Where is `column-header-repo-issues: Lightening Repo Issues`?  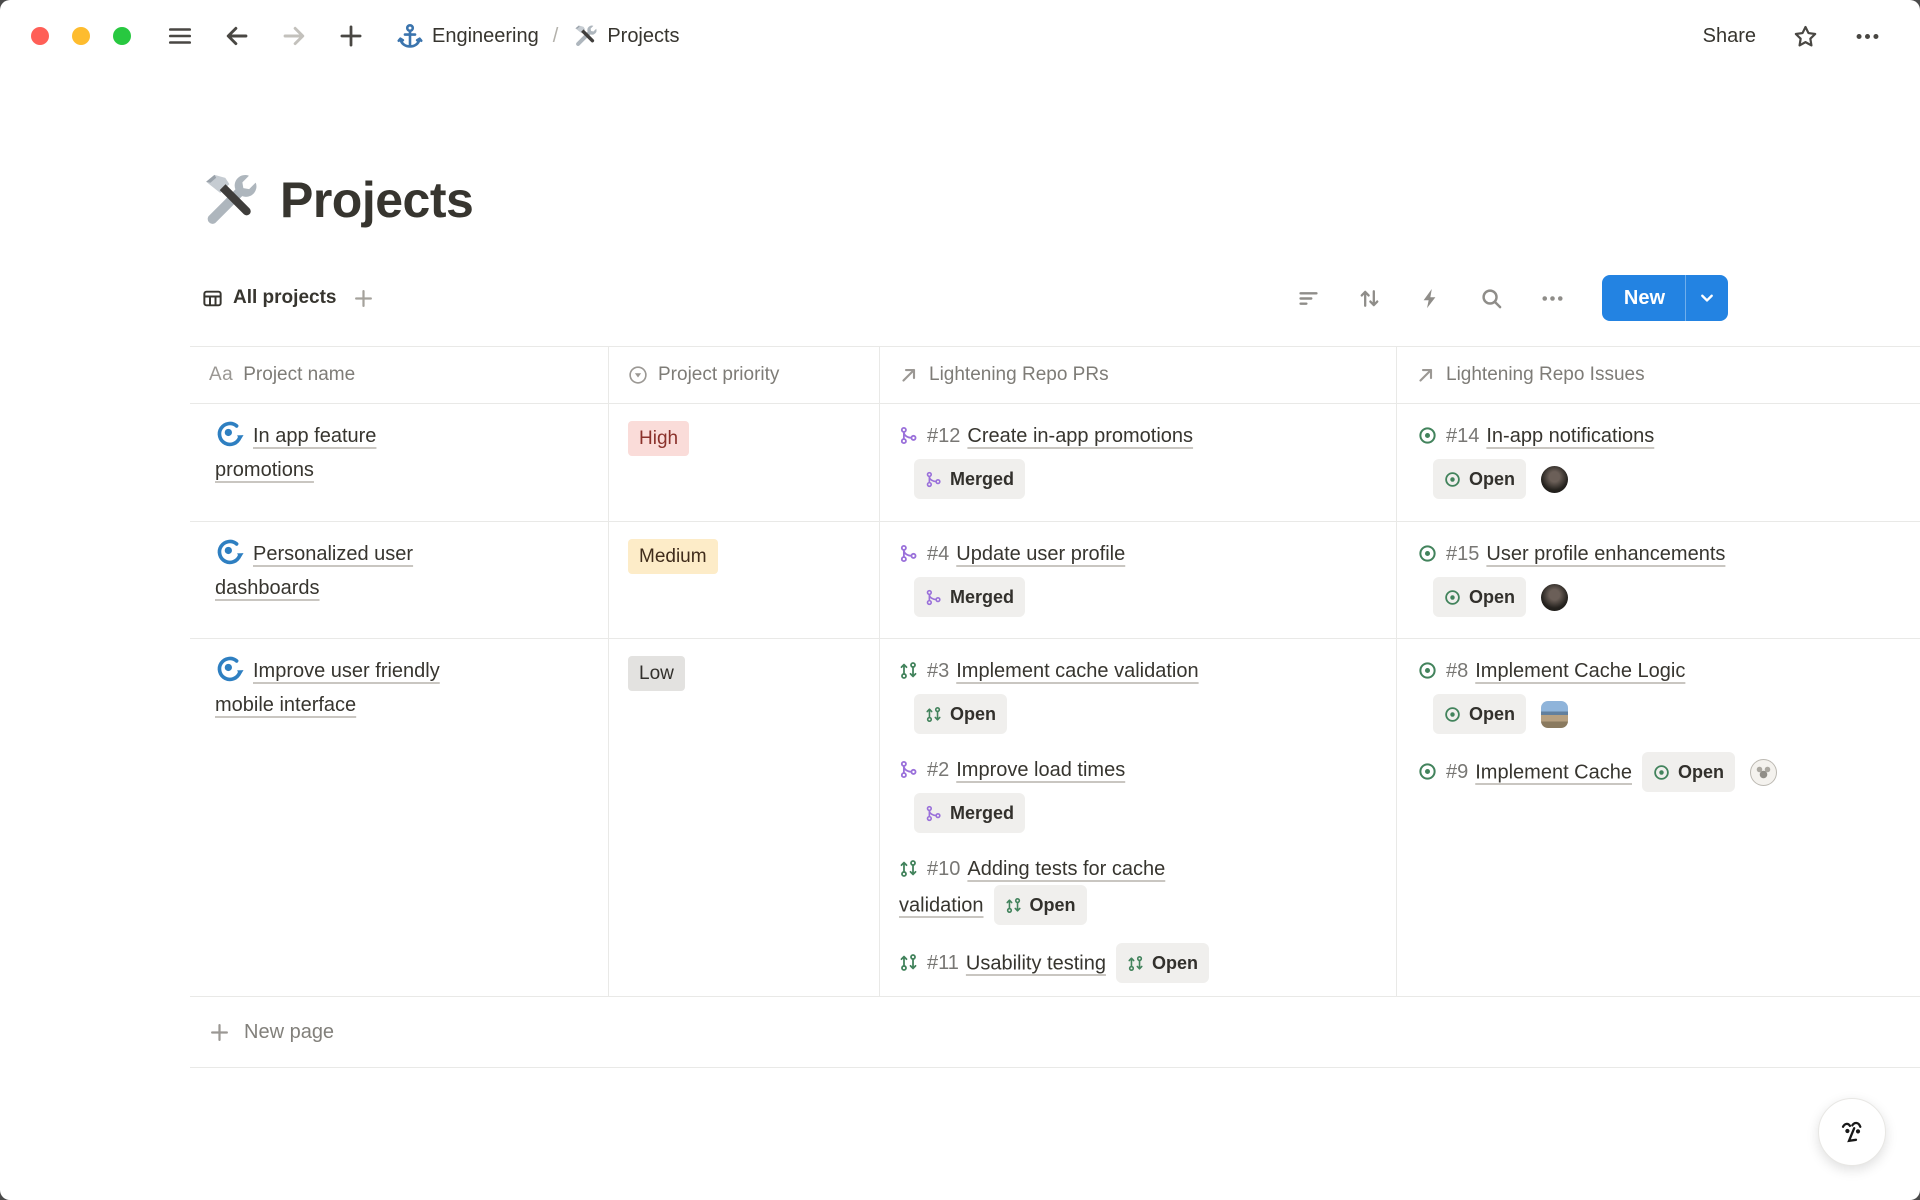
column-header-repo-issues: Lightening Repo Issues is located at coordinates (1658, 375).